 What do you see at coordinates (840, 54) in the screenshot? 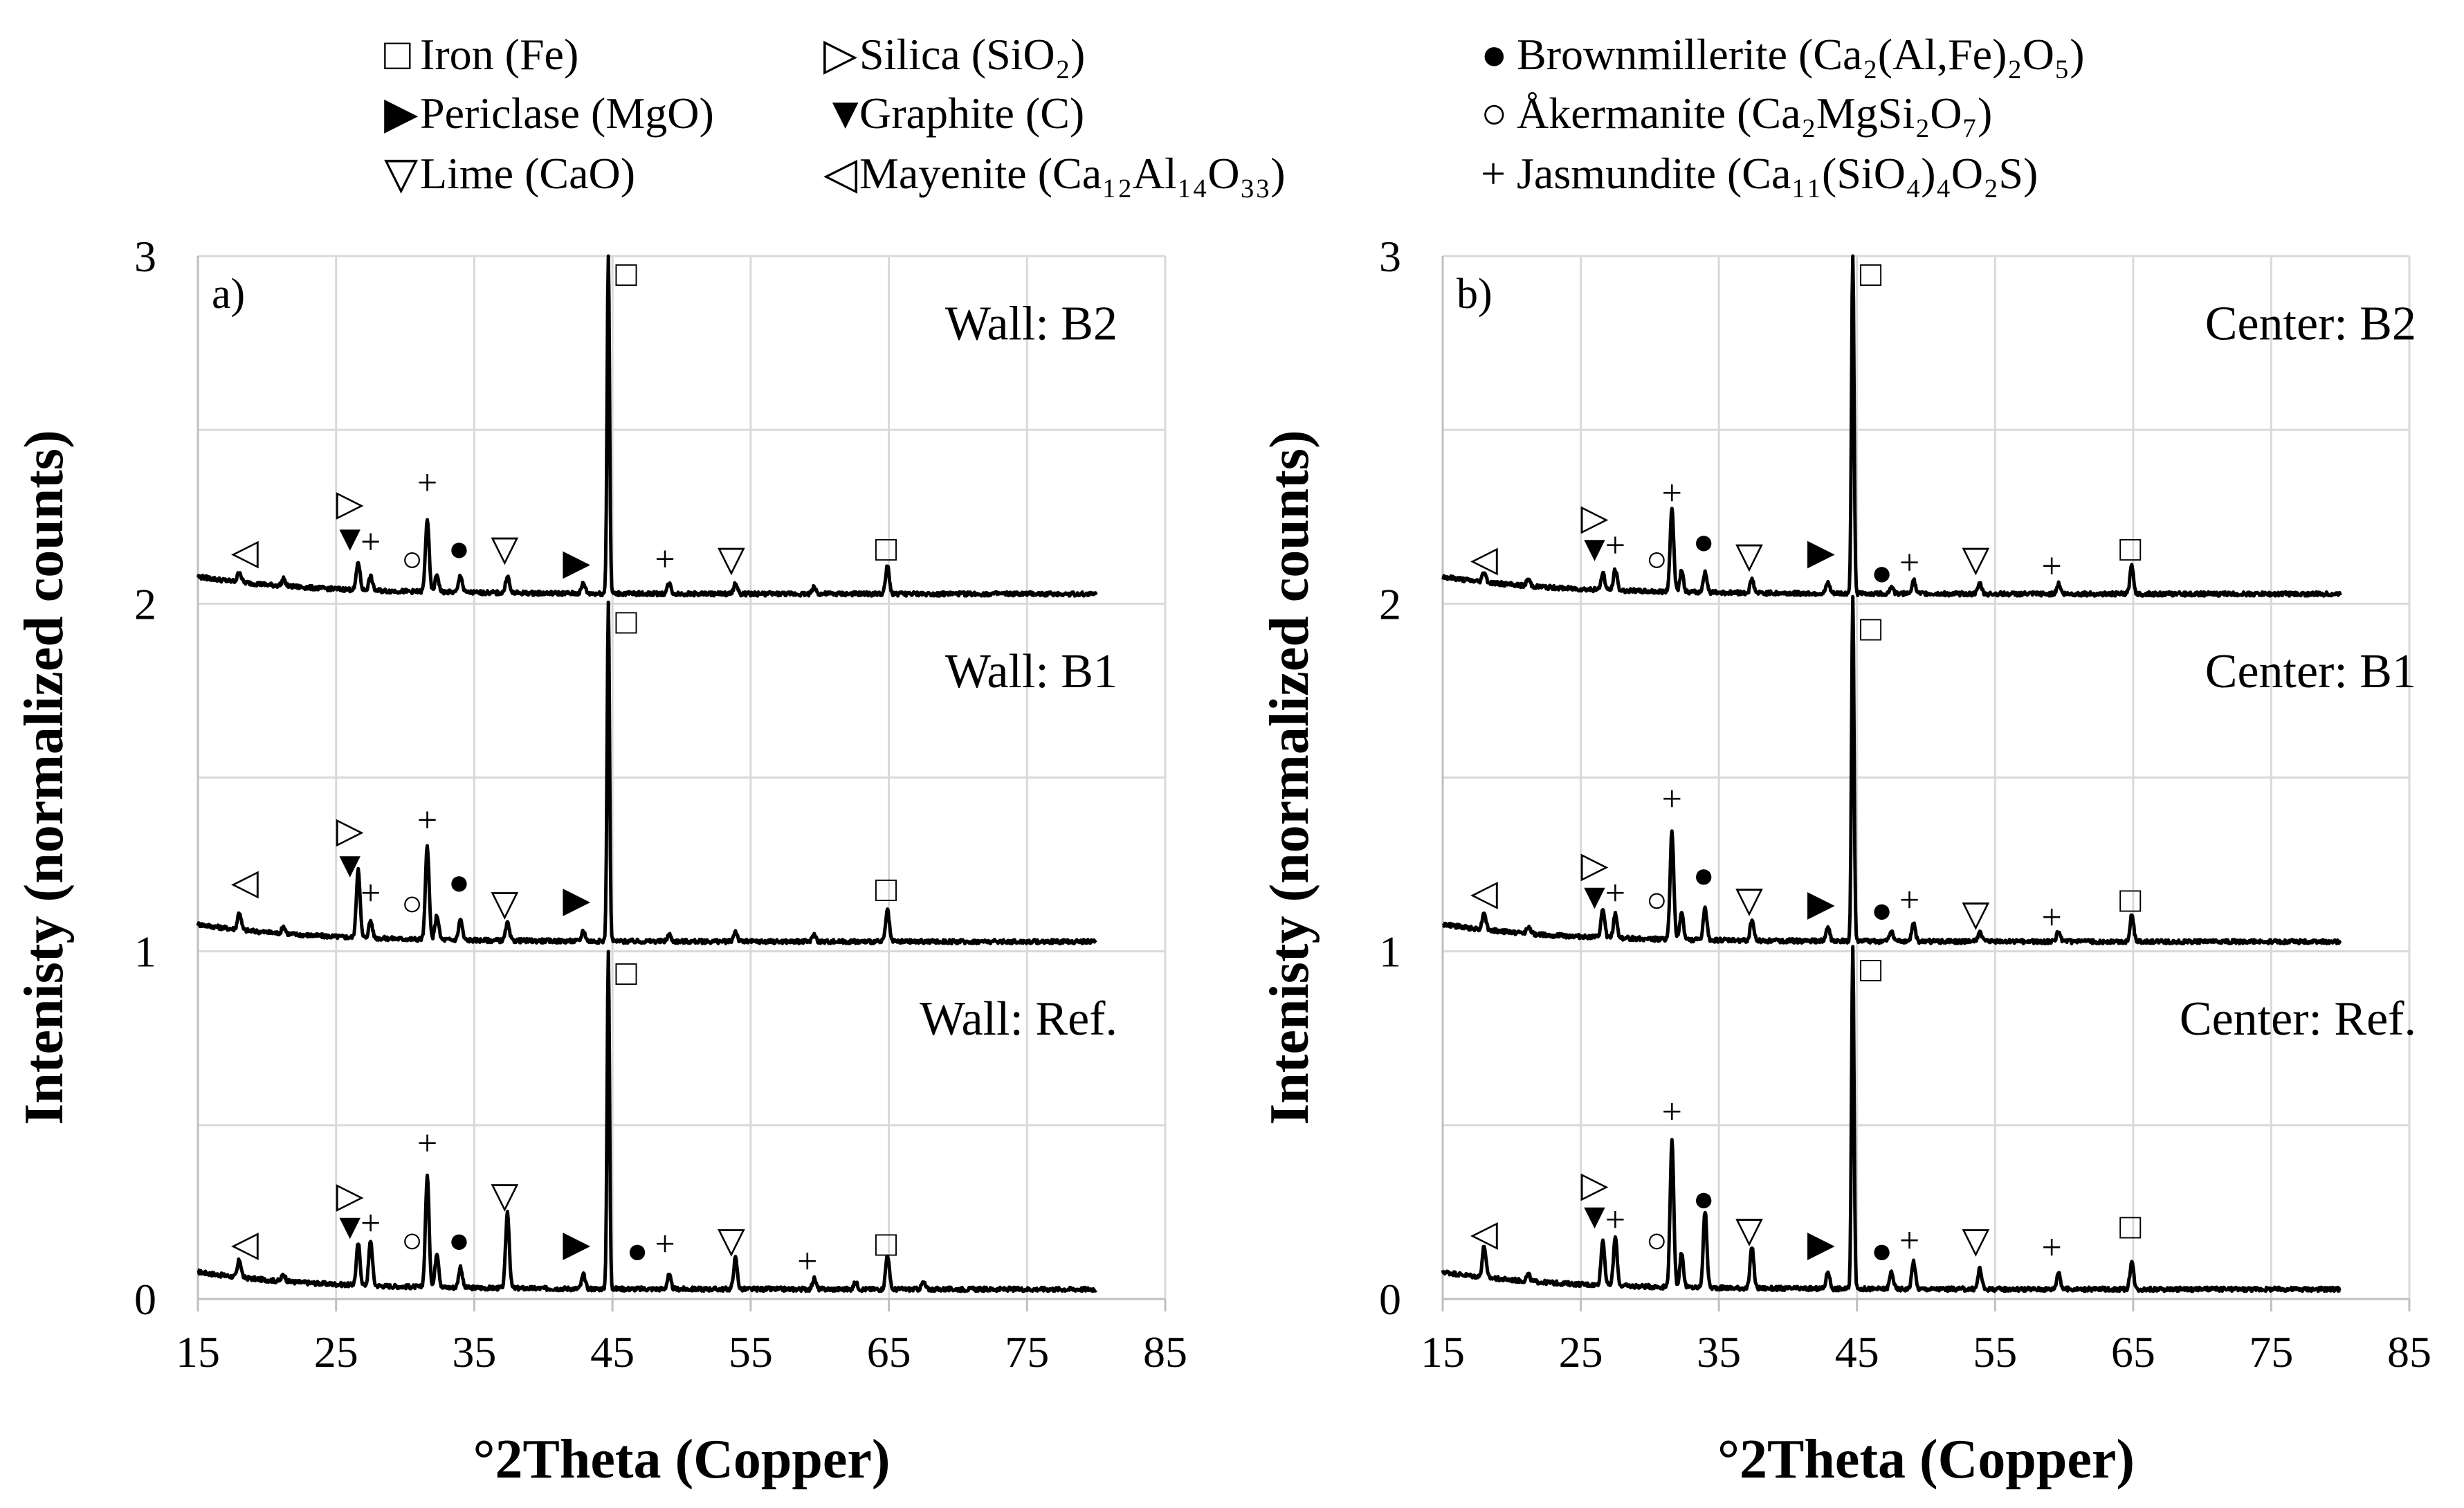
I see `legend-symbol: ▷` at bounding box center [840, 54].